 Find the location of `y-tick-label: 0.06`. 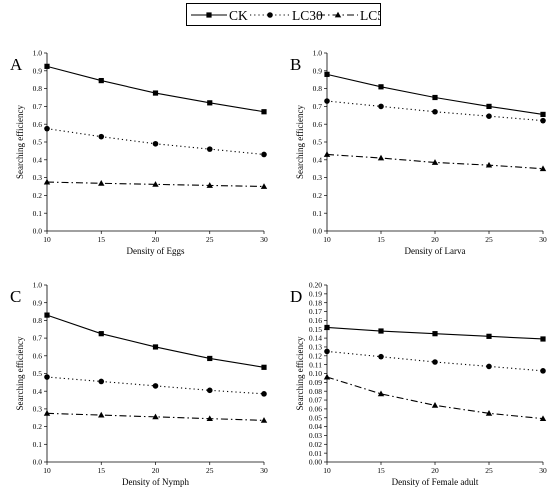

y-tick-label: 0.06 is located at coordinates (315, 409).